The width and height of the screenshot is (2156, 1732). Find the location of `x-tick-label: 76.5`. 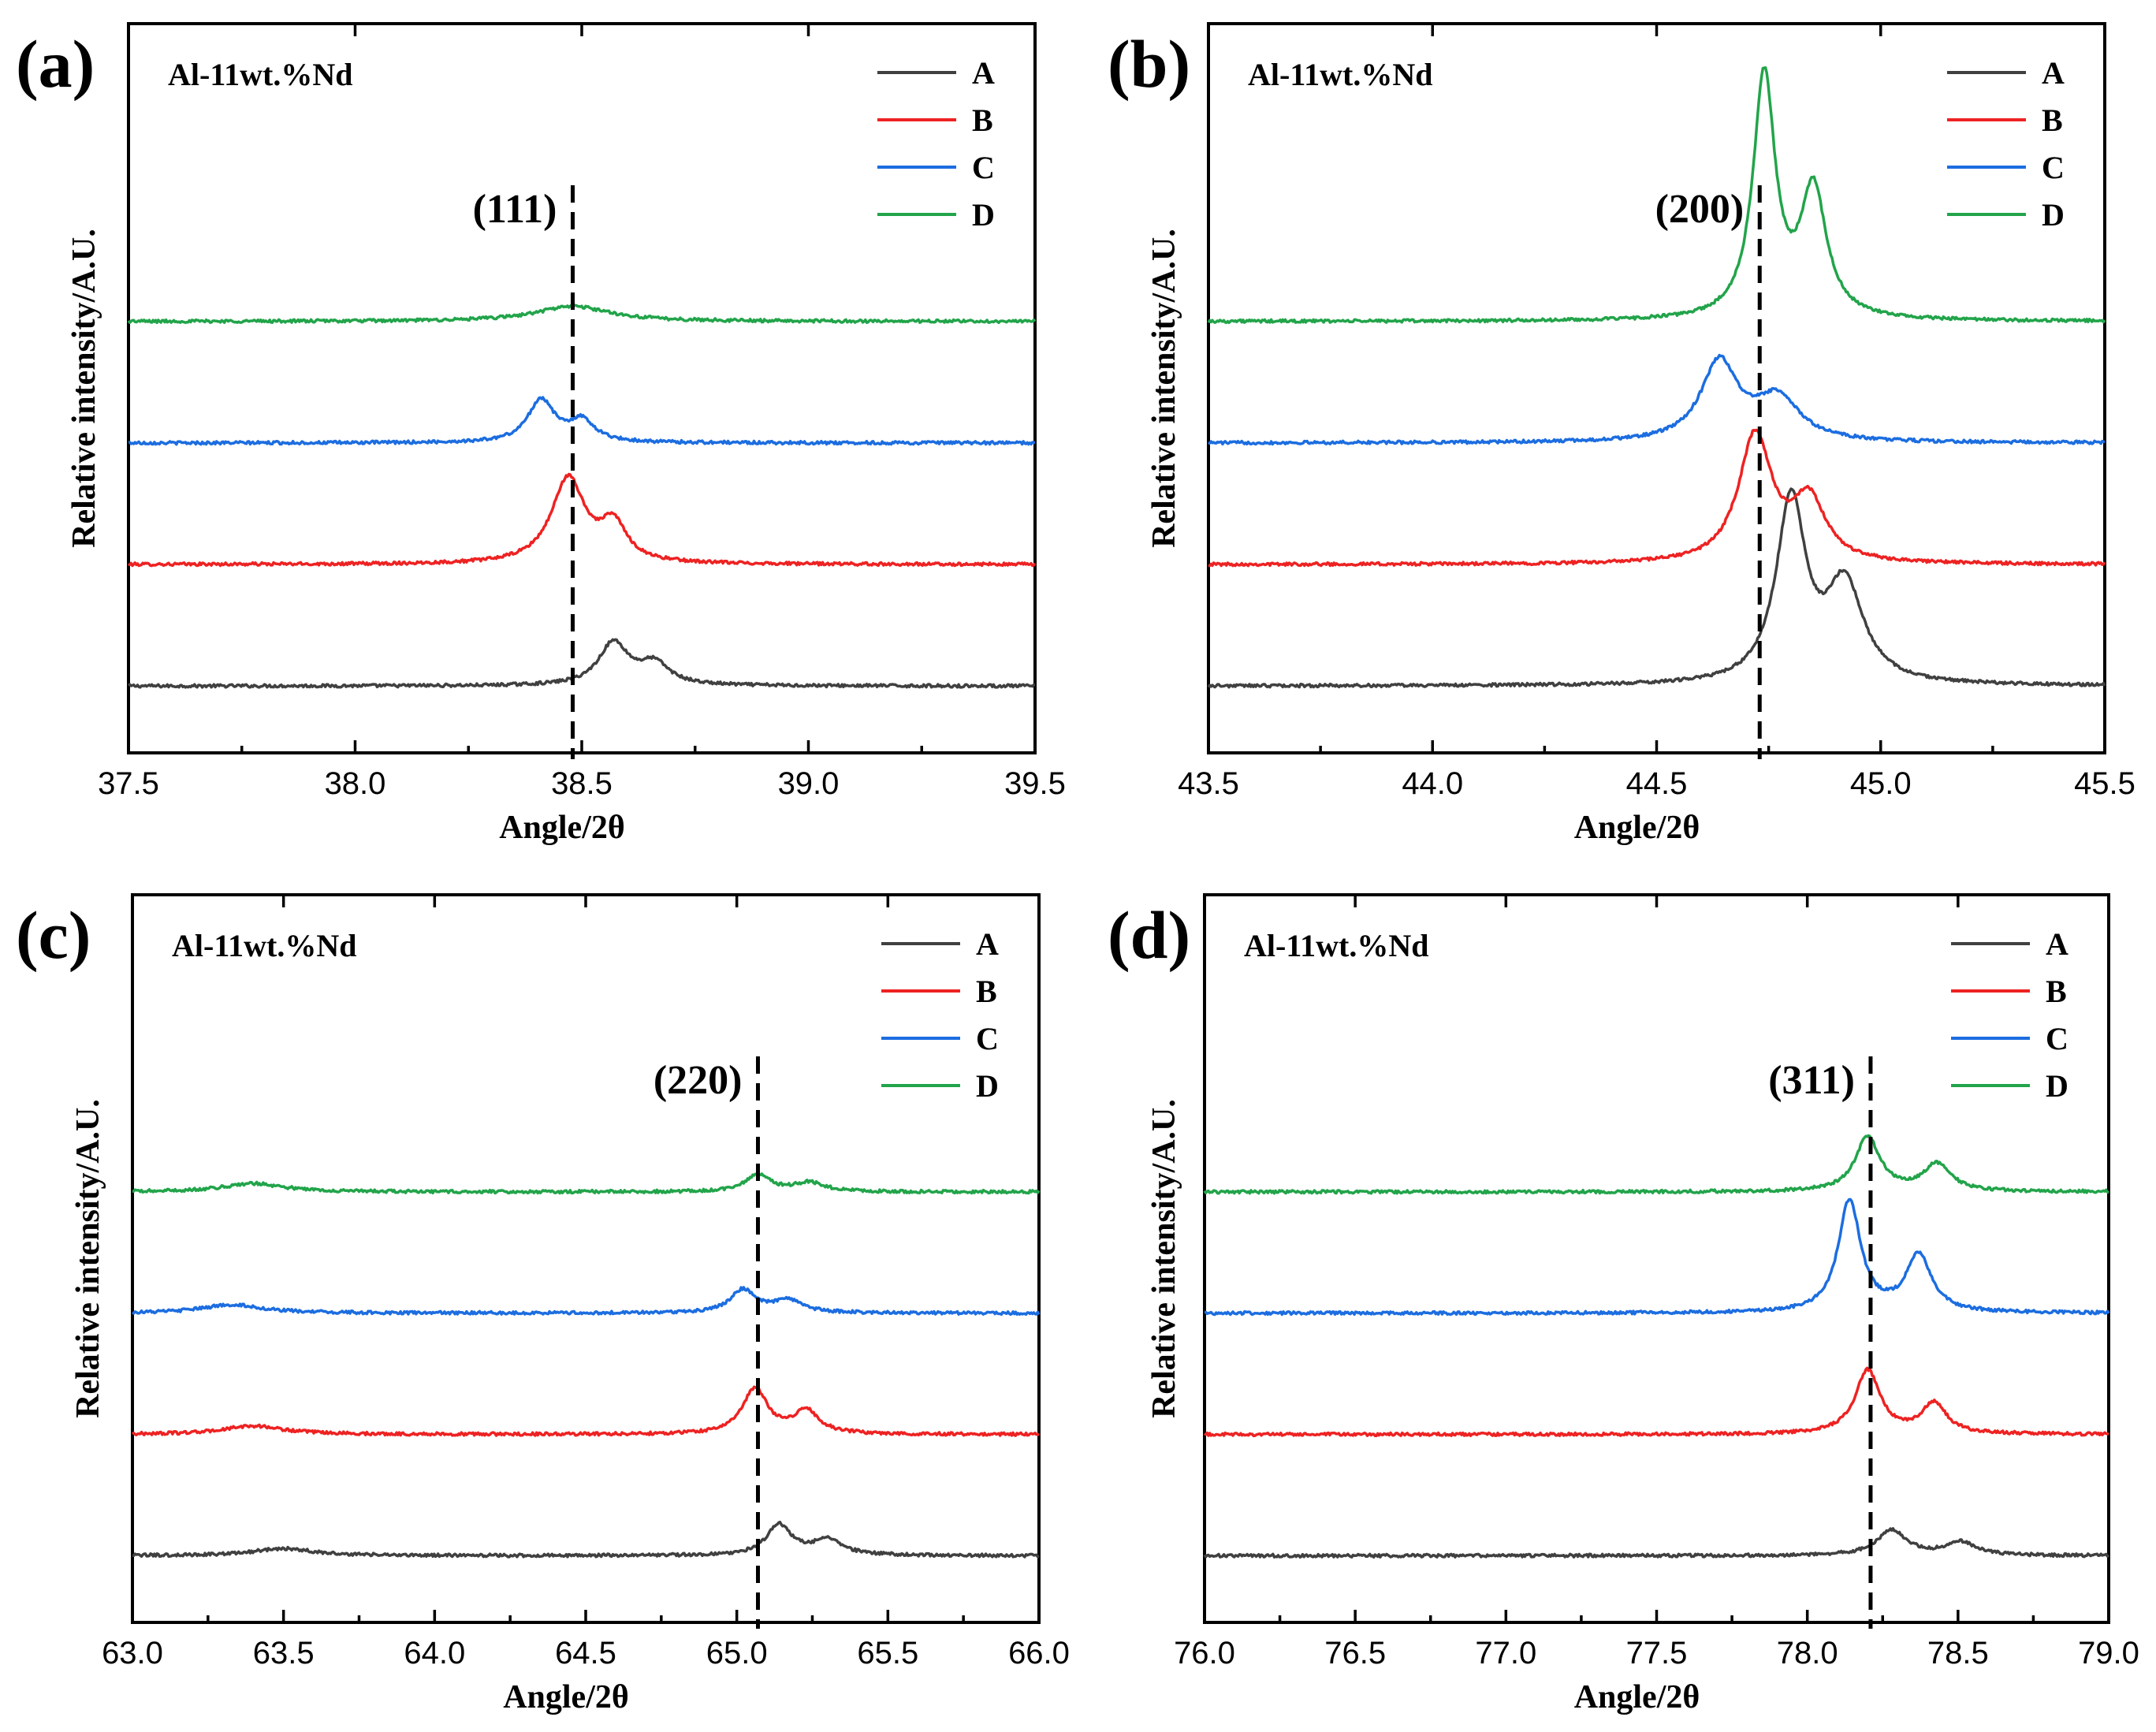

x-tick-label: 76.5 is located at coordinates (1355, 1653).